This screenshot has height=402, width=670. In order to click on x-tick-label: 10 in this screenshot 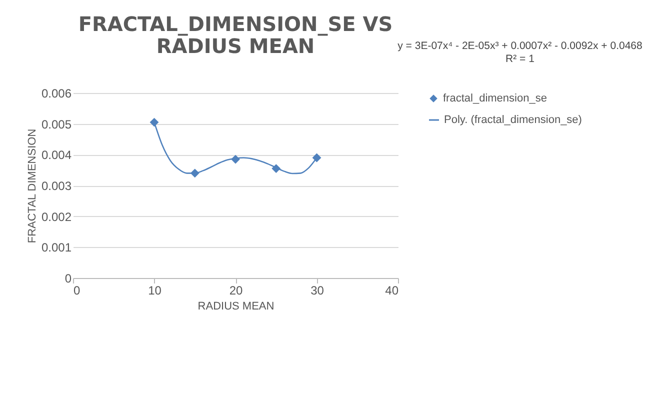, I will do `click(155, 291)`.